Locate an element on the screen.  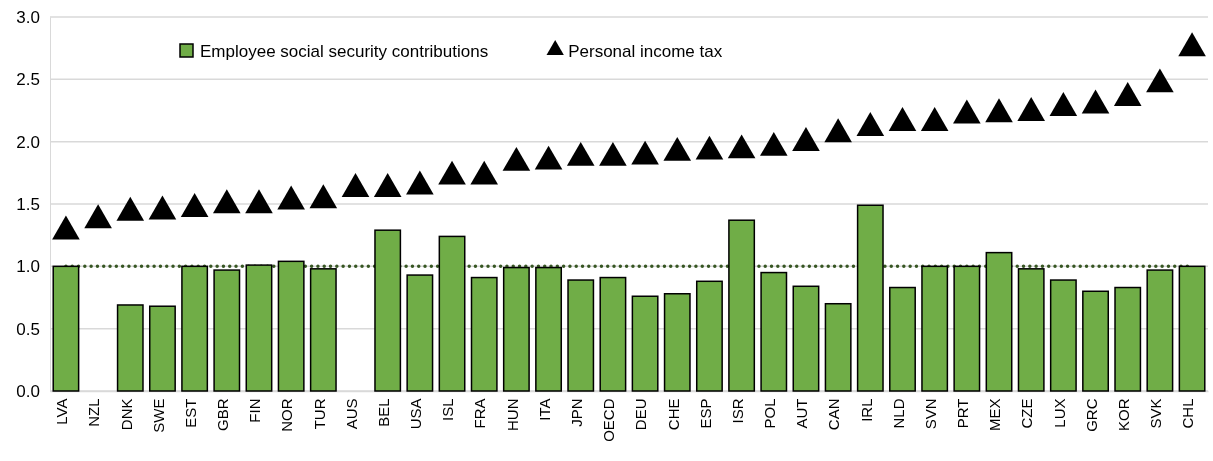
x-tick-label: PRT is located at coordinates (963, 413).